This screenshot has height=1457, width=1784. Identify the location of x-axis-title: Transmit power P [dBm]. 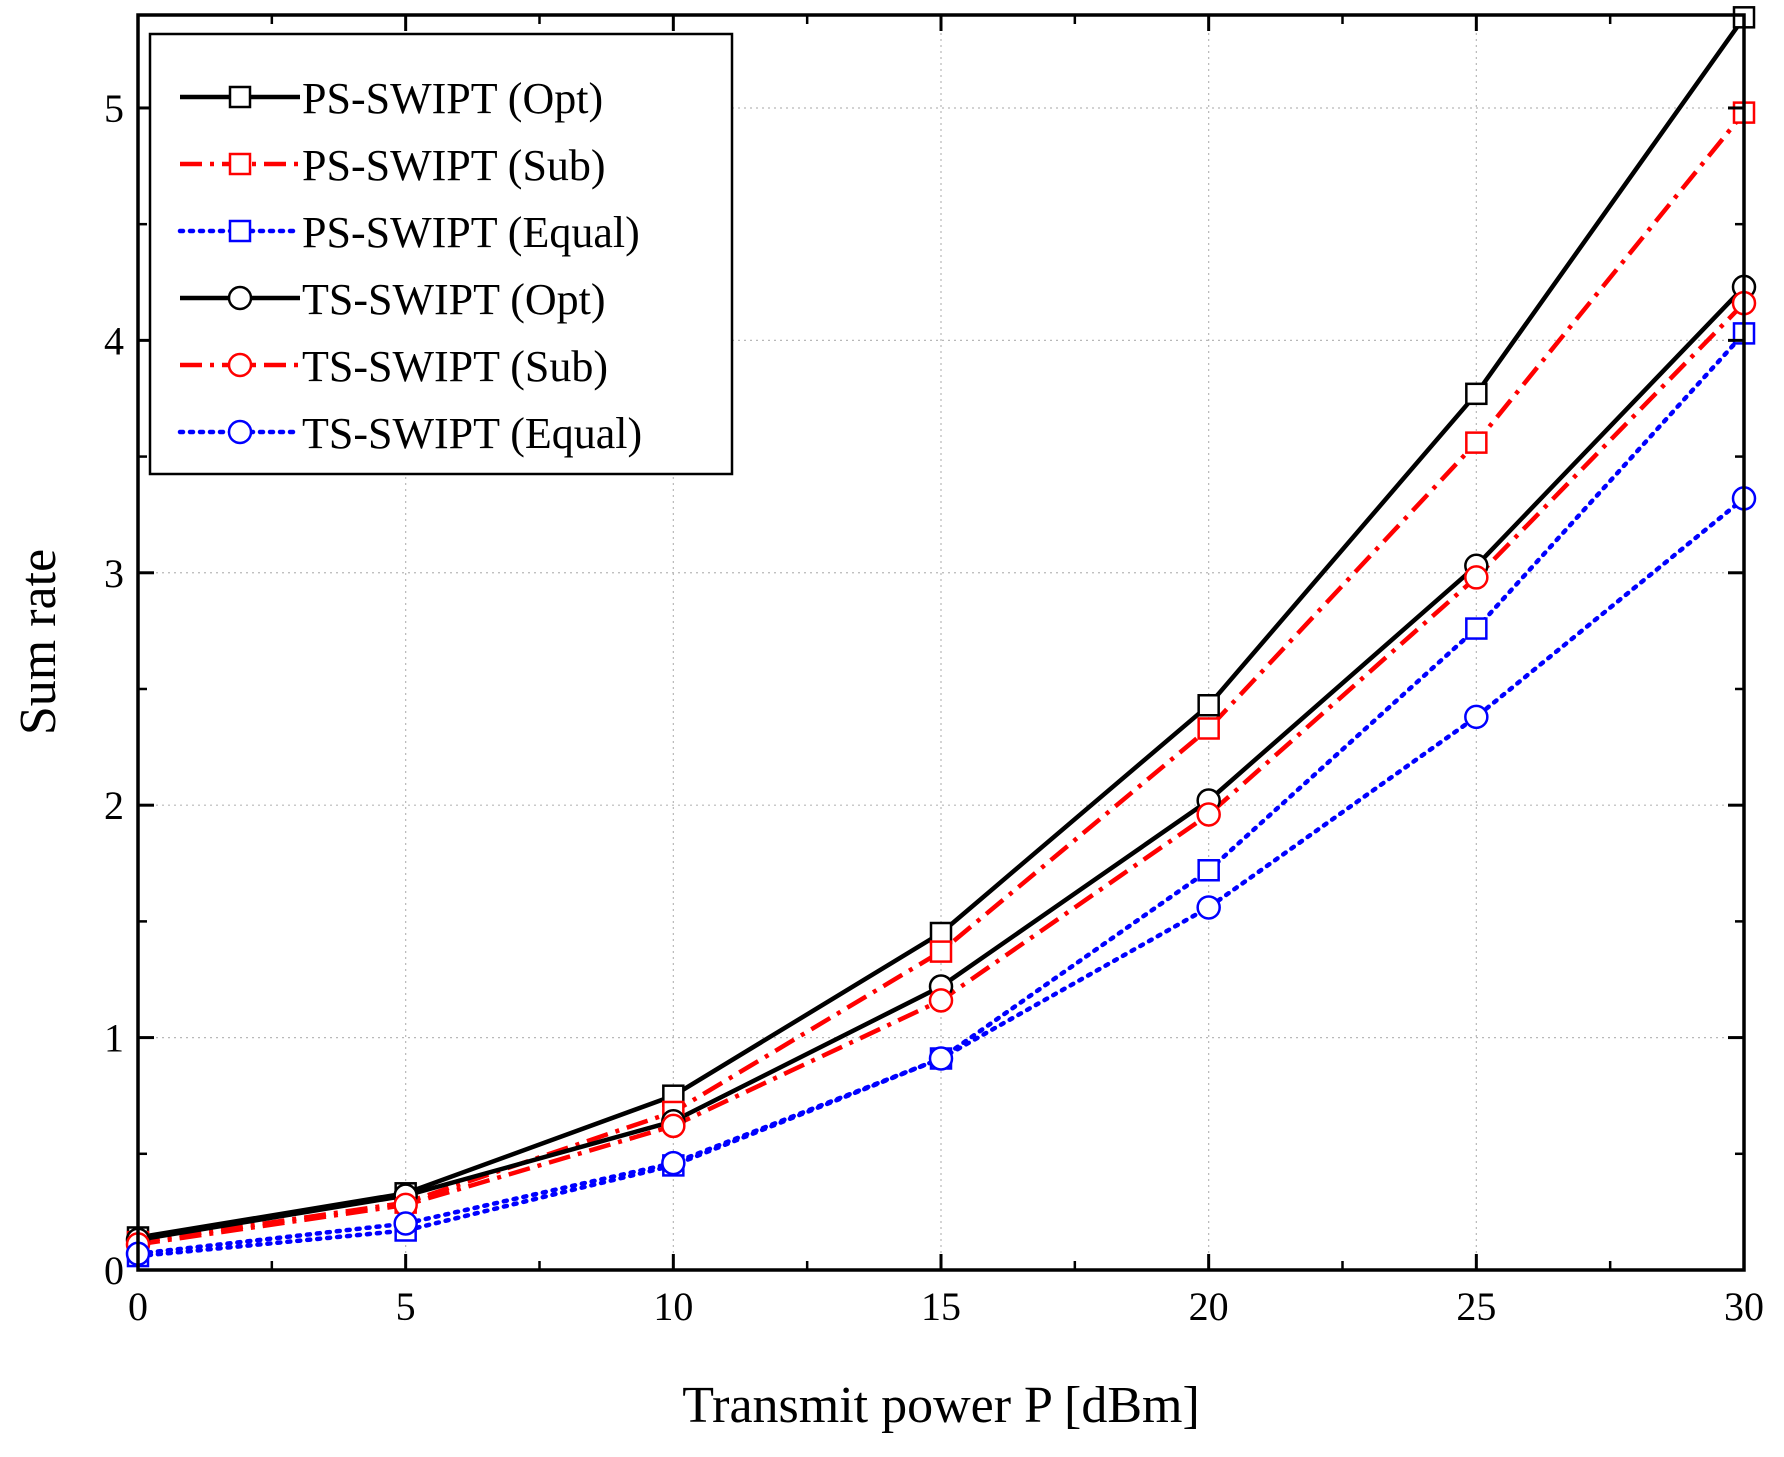
(941, 1405).